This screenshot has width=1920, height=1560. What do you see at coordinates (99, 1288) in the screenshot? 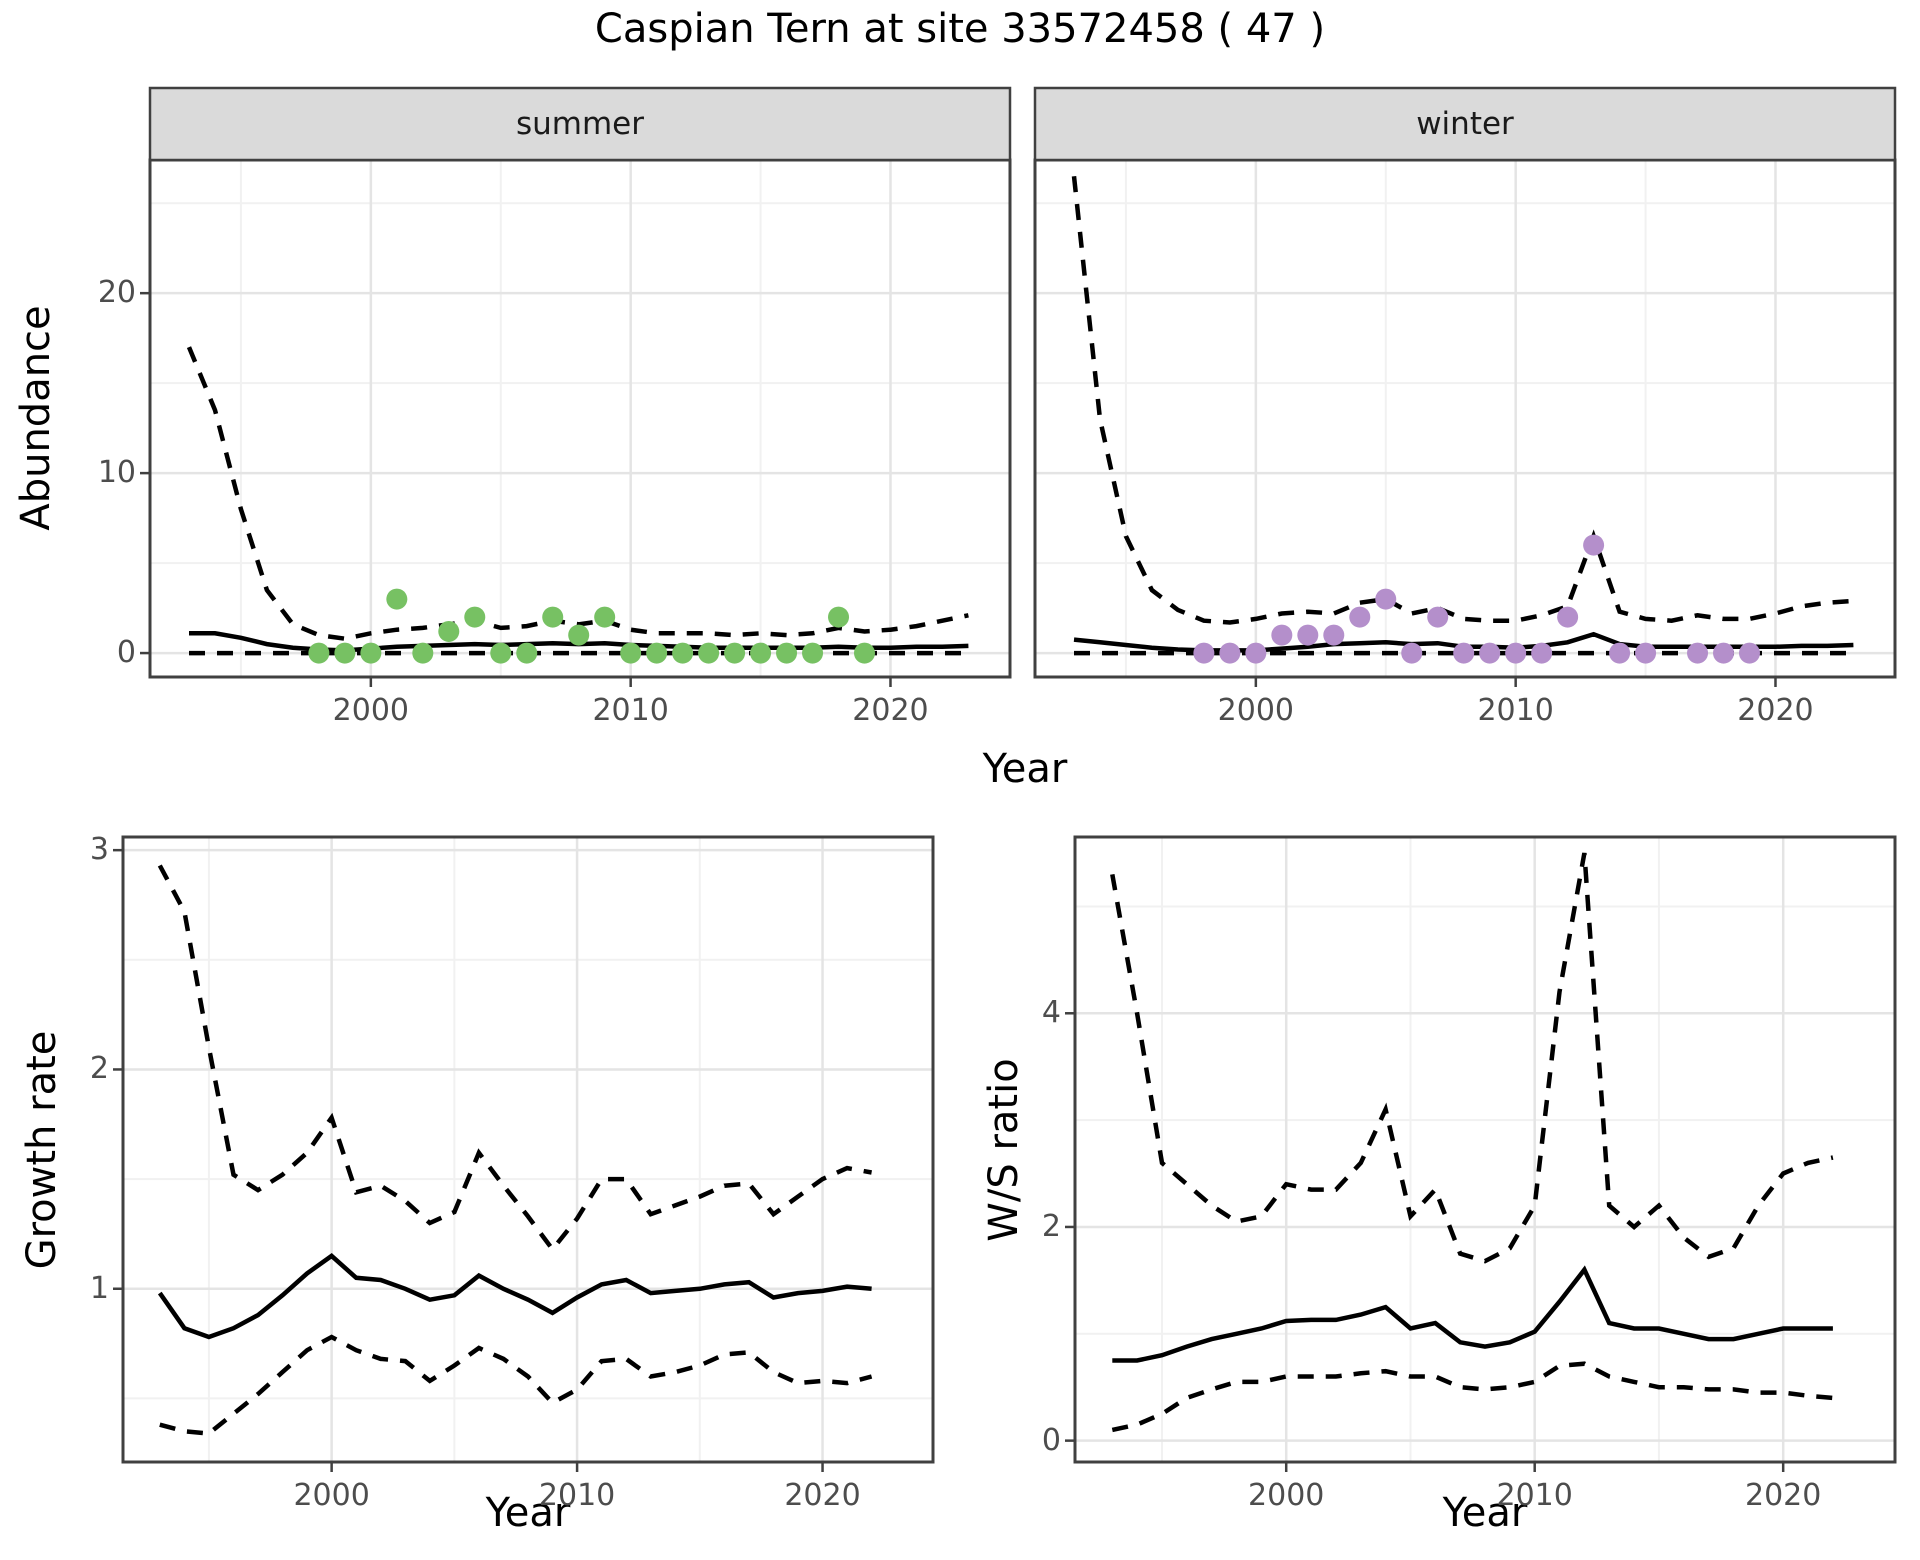
I see `y-tick-label: 1` at bounding box center [99, 1288].